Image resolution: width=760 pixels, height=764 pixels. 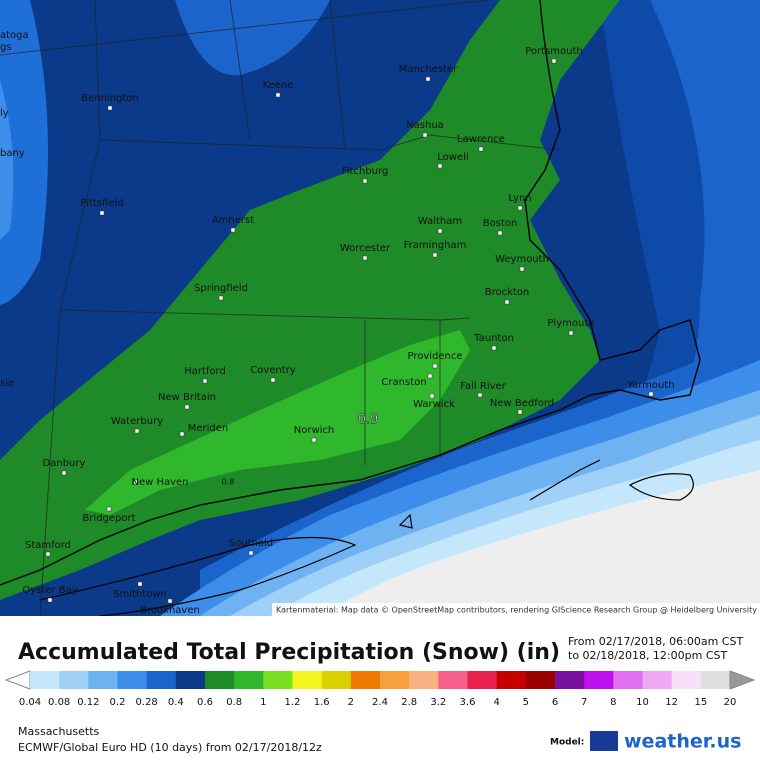 I want to click on color-bar-label: 3.6, so click(x=468, y=702).